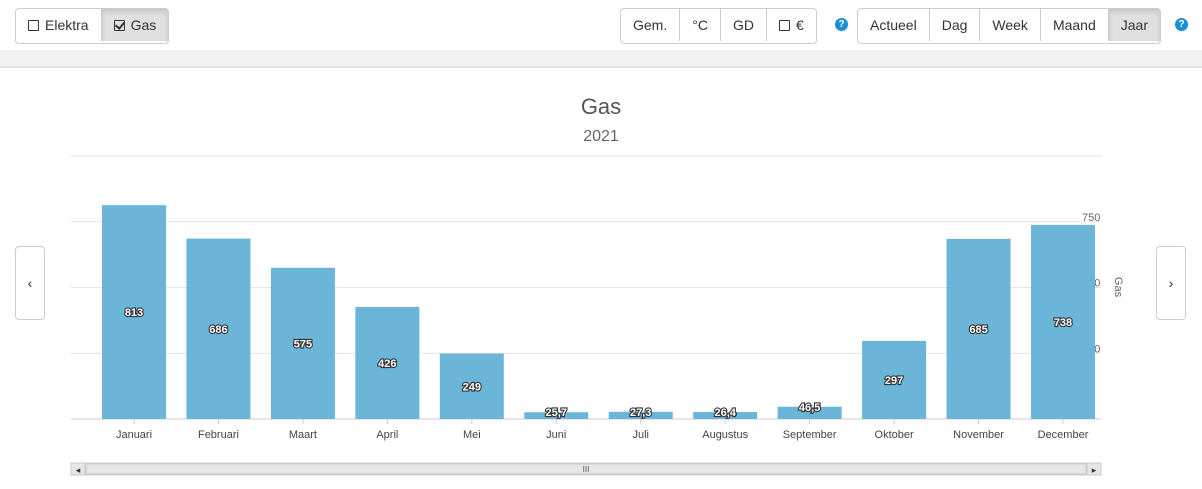 This screenshot has width=1202, height=489. I want to click on prev-button: ‹, so click(30, 283).